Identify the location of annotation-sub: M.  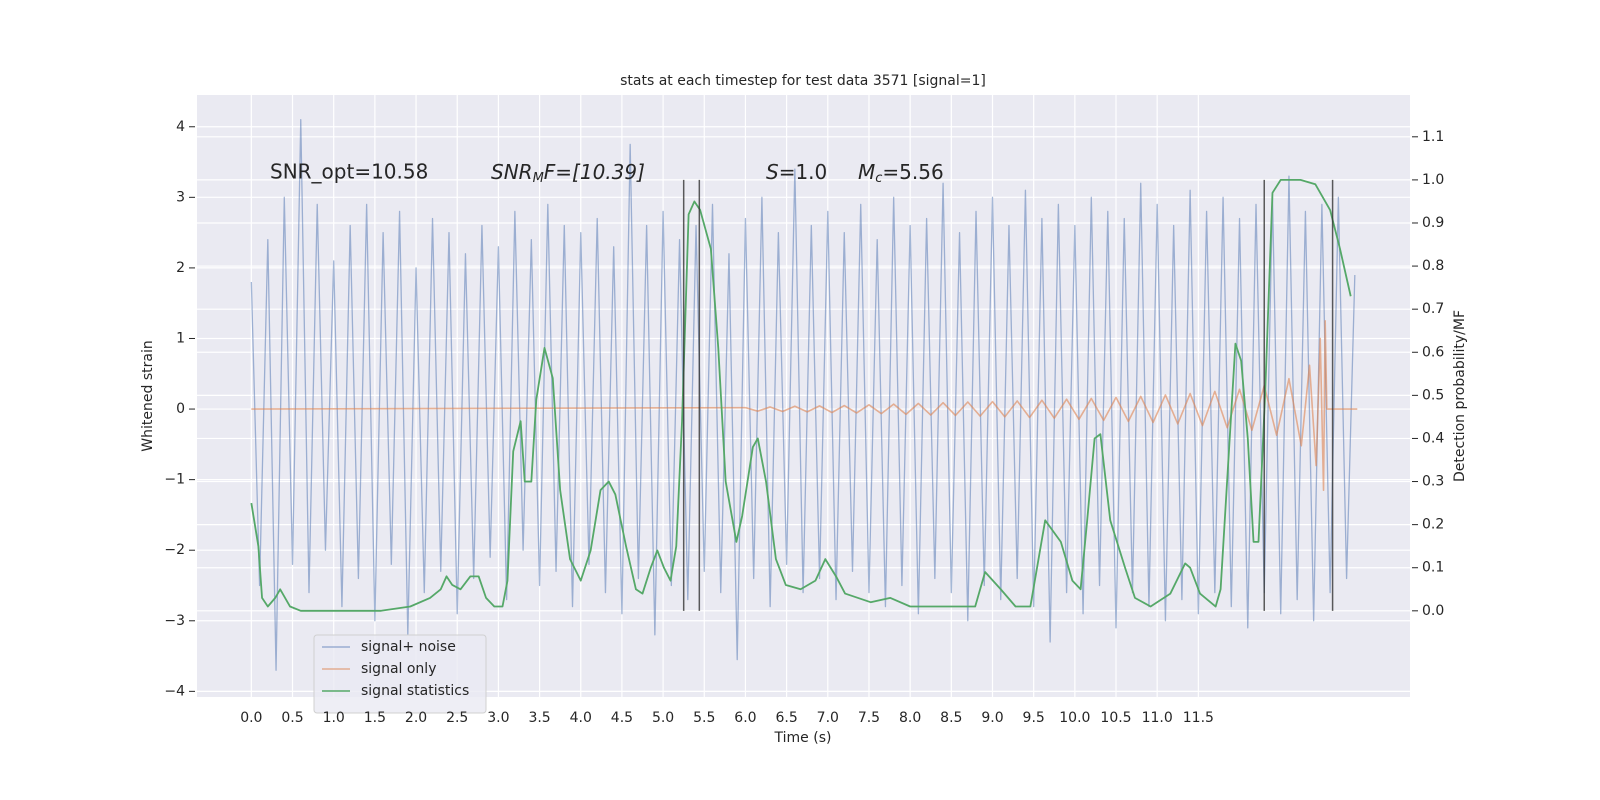
(538, 178).